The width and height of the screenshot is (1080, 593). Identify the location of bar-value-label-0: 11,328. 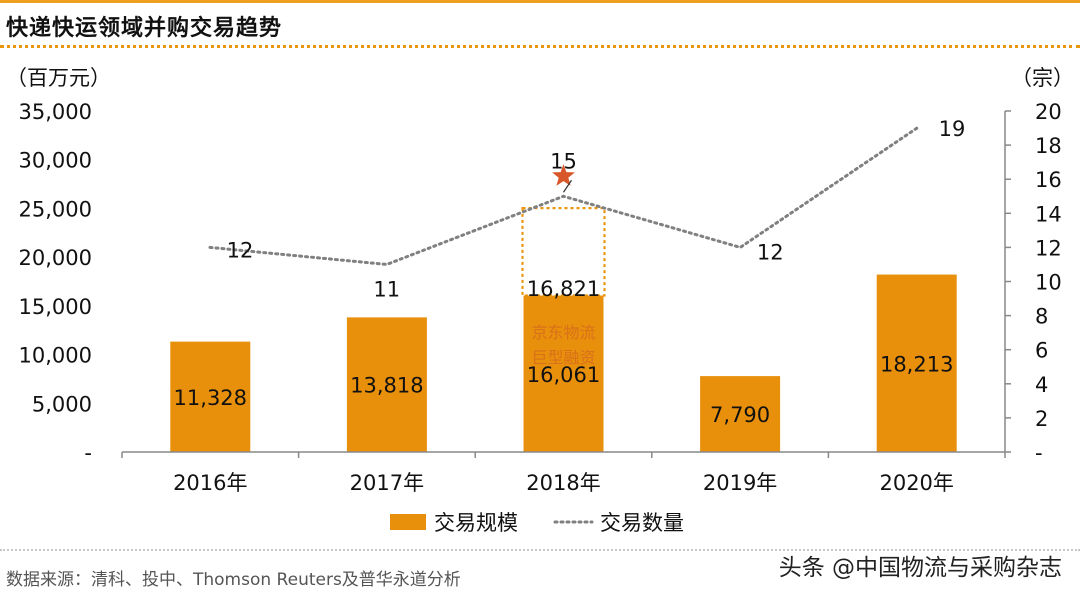
(210, 398).